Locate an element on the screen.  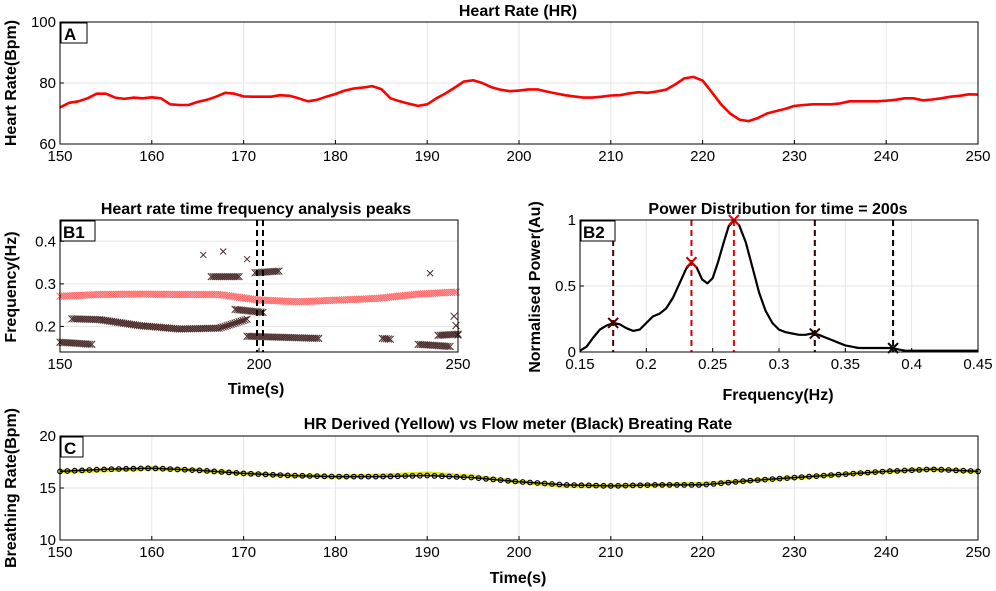
panel-b1-ticks: 150 200 250 0.2 0.3 0.4 is located at coordinates (252, 303).